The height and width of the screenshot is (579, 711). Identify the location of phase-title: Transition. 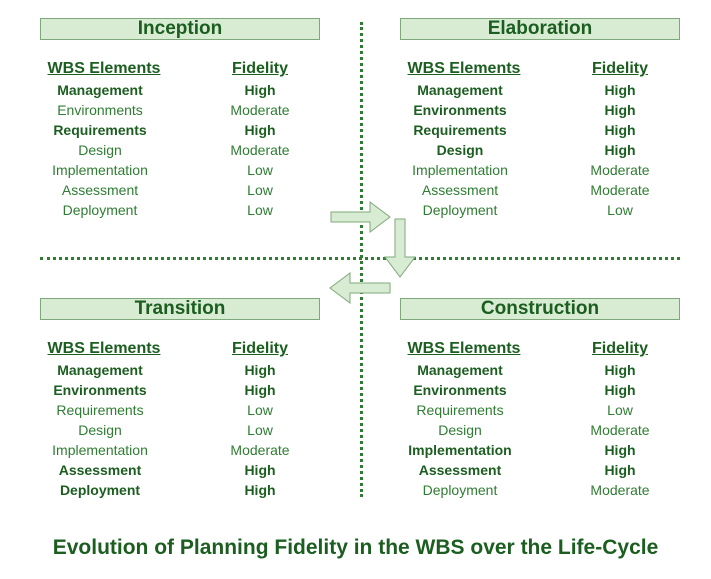
(180, 309).